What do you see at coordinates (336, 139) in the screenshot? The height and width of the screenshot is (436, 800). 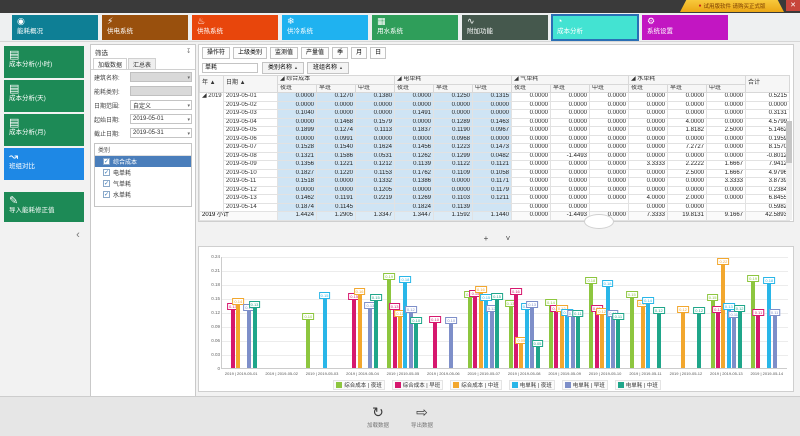 I see `value-cell: 0.0991` at bounding box center [336, 139].